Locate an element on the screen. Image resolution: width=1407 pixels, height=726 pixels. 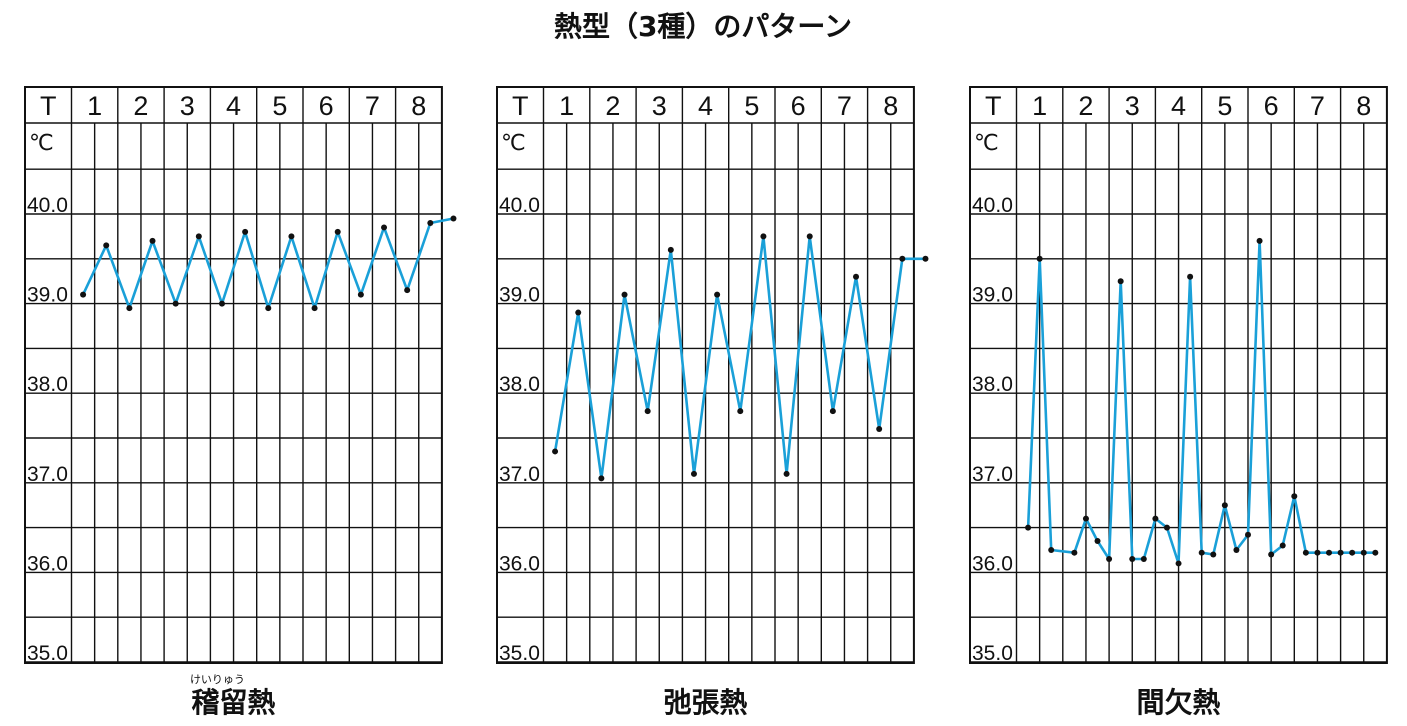
figure-title: 熱型（3種）のパターン is located at coordinates (703, 26).